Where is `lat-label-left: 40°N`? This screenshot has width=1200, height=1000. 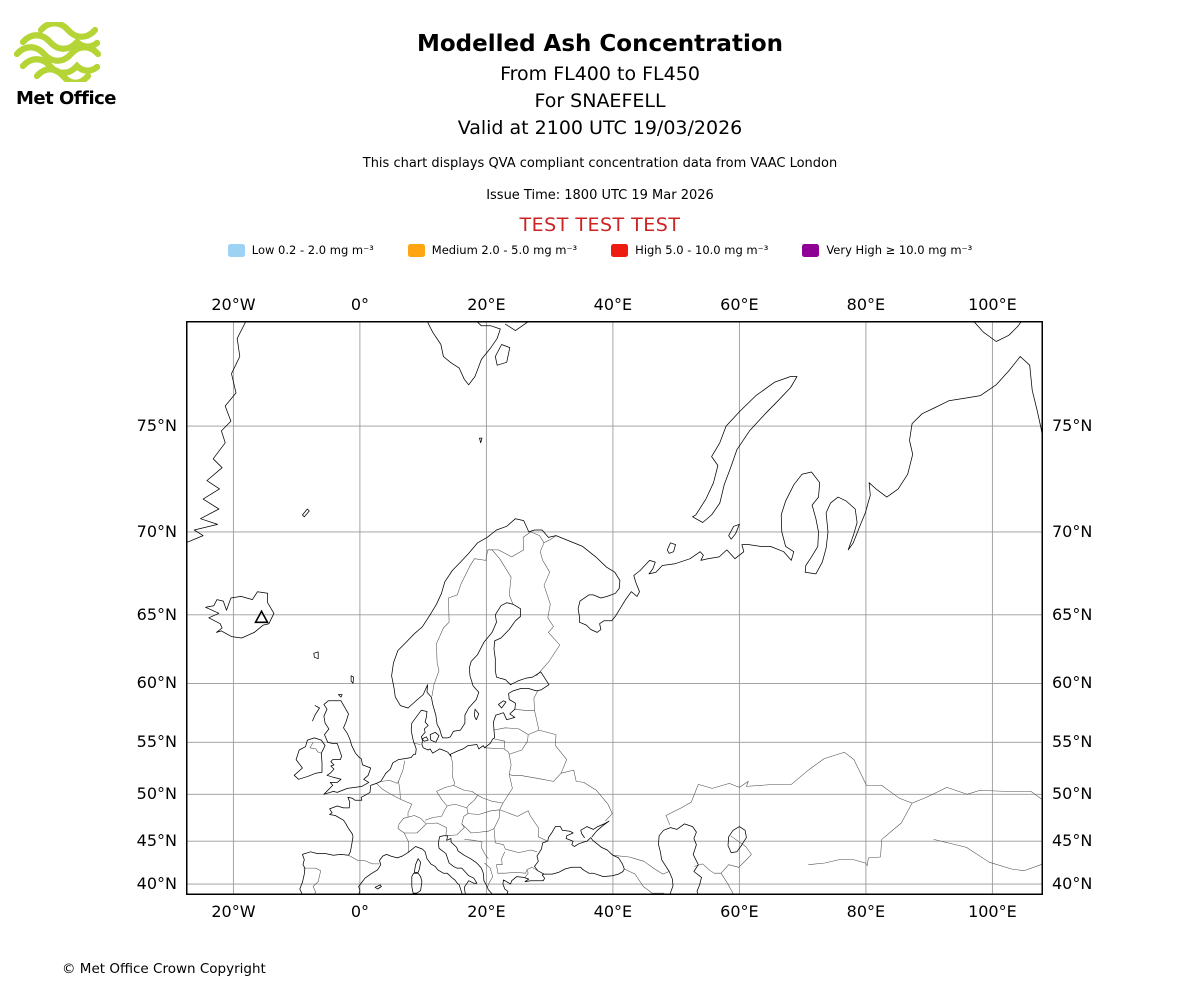
lat-label-left: 40°N is located at coordinates (156, 884).